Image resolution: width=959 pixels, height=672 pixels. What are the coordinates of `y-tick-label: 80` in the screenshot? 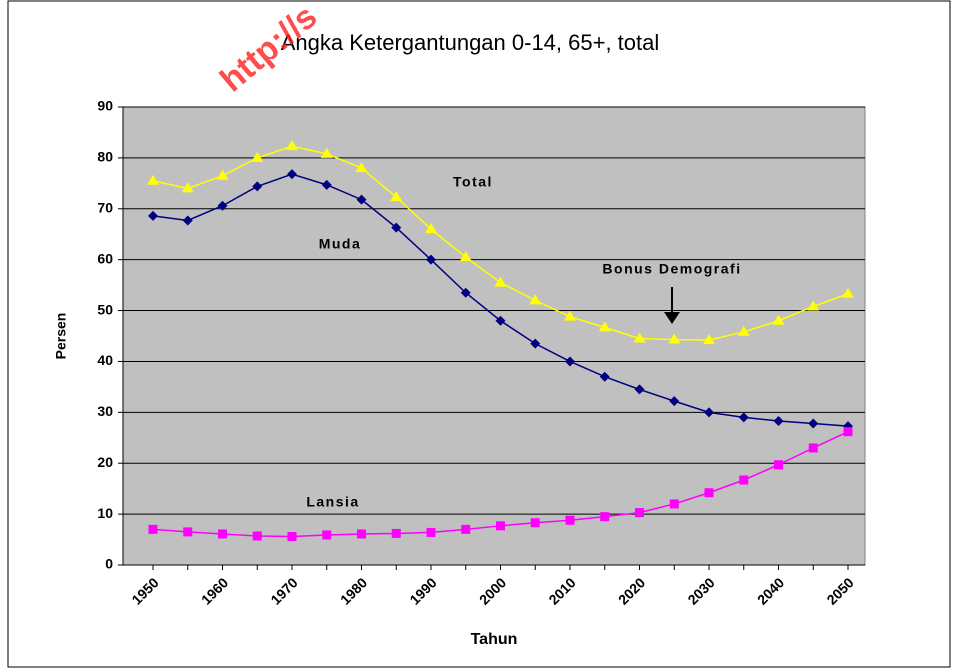 It's located at (105, 157).